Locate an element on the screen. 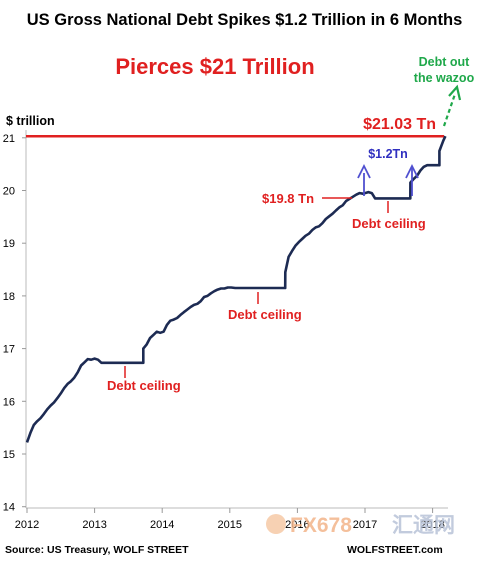 The height and width of the screenshot is (565, 489). x-tick-label: 2018 is located at coordinates (432, 525).